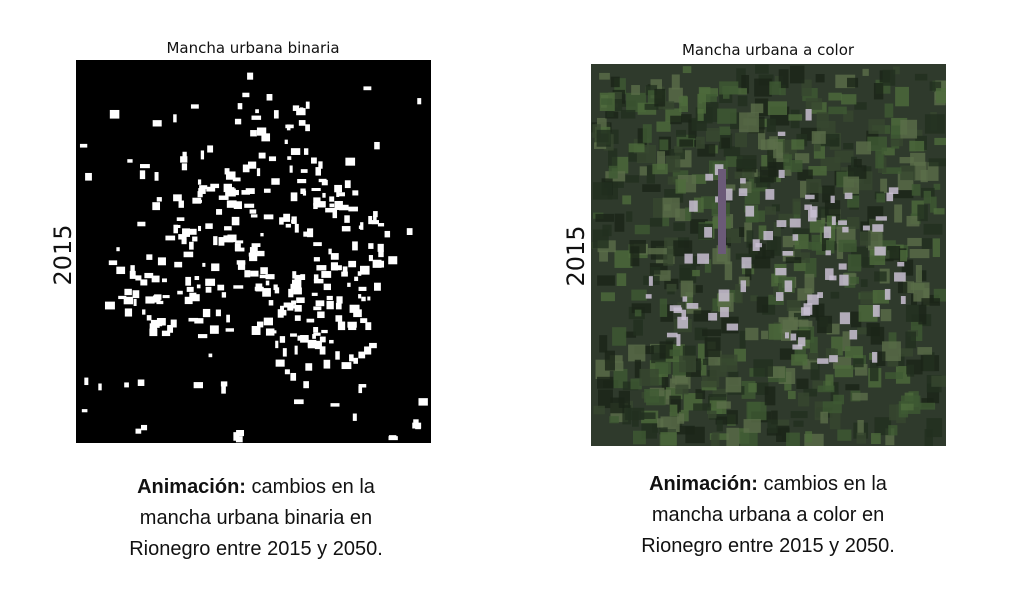 Image resolution: width=1024 pixels, height=604 pixels. Describe the element at coordinates (313, 487) in the screenshot. I see `caption-text: cambios en la` at that location.